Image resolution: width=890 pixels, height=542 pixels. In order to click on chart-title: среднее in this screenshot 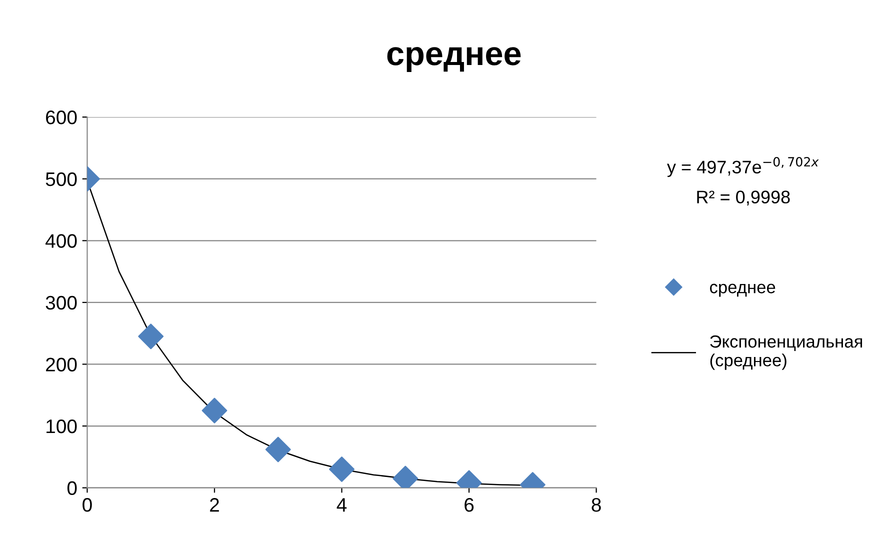, I will do `click(454, 59)`.